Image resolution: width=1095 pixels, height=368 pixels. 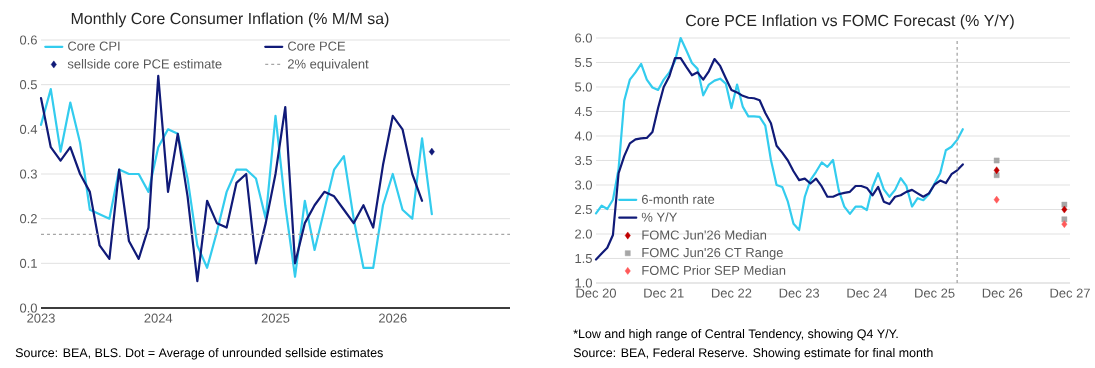 I want to click on legend-label: FOMC Jun'26 CT Range, so click(x=712, y=253).